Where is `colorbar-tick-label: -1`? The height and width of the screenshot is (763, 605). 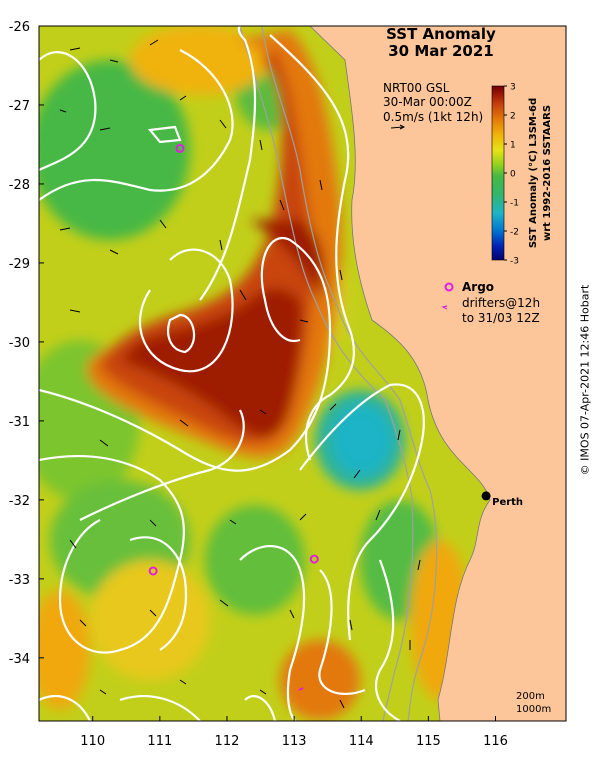
colorbar-tick-label: -1 is located at coordinates (514, 204).